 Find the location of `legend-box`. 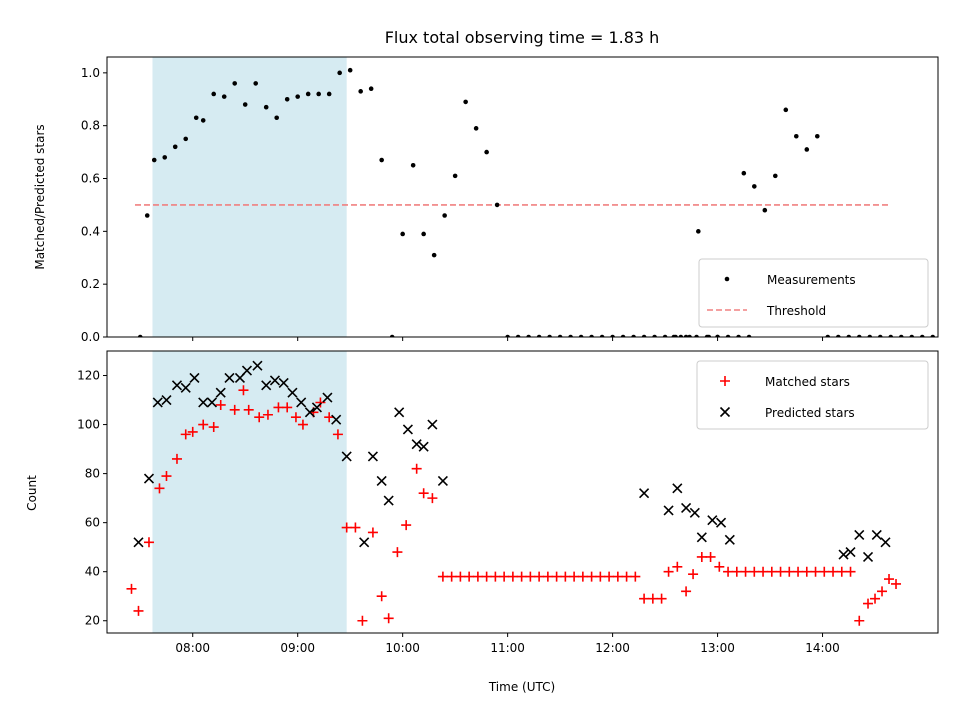

legend-box is located at coordinates (812, 395).